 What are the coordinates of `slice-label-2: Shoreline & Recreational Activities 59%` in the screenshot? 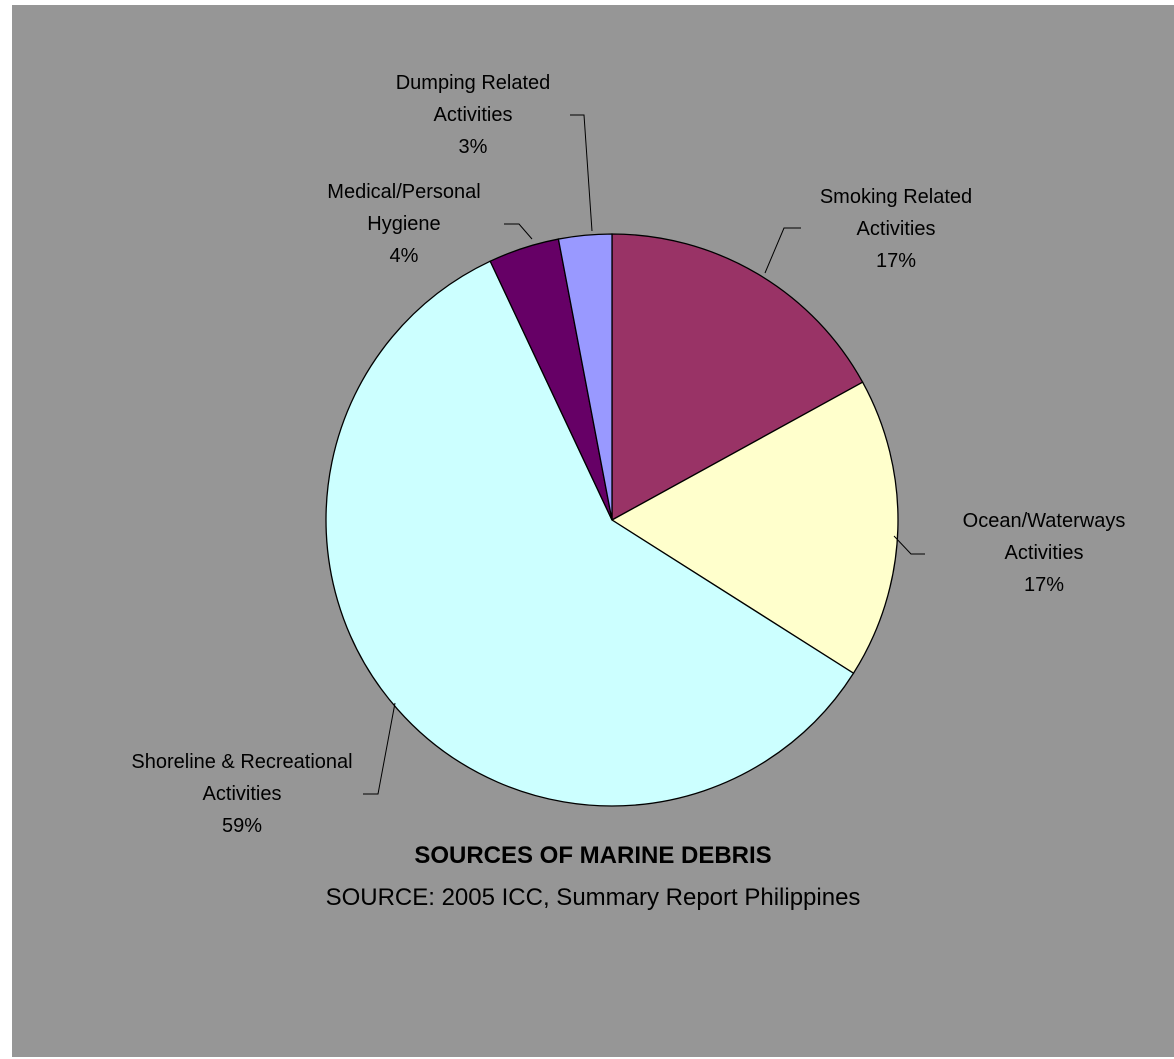 It's located at (241, 793).